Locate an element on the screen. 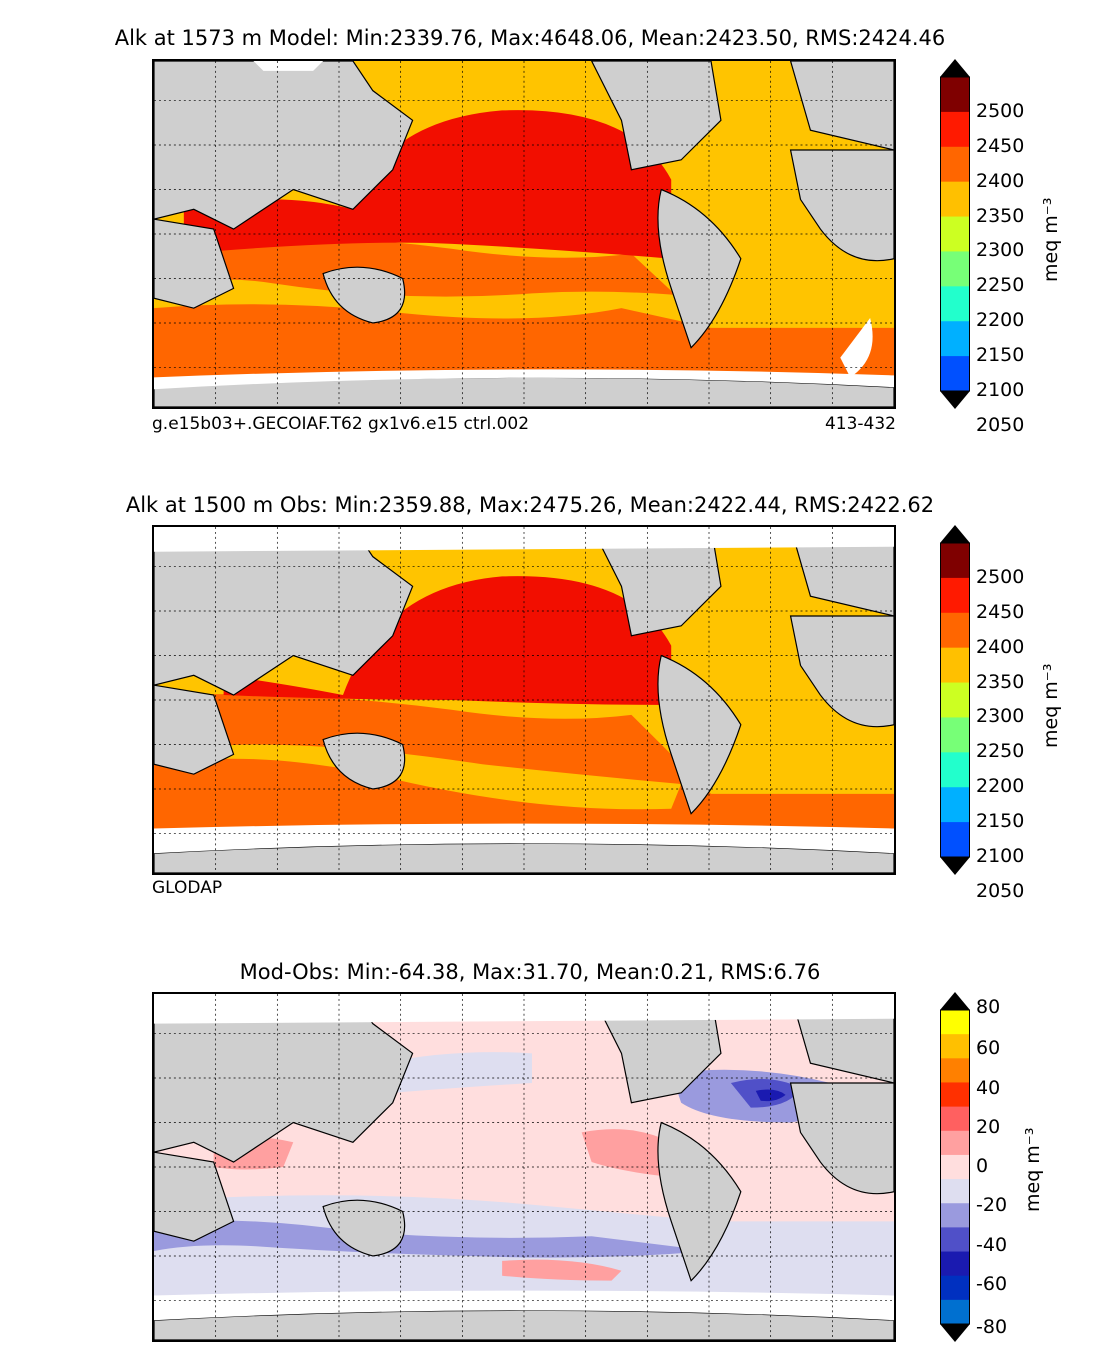  footer-years: 413-432 is located at coordinates (860, 424).